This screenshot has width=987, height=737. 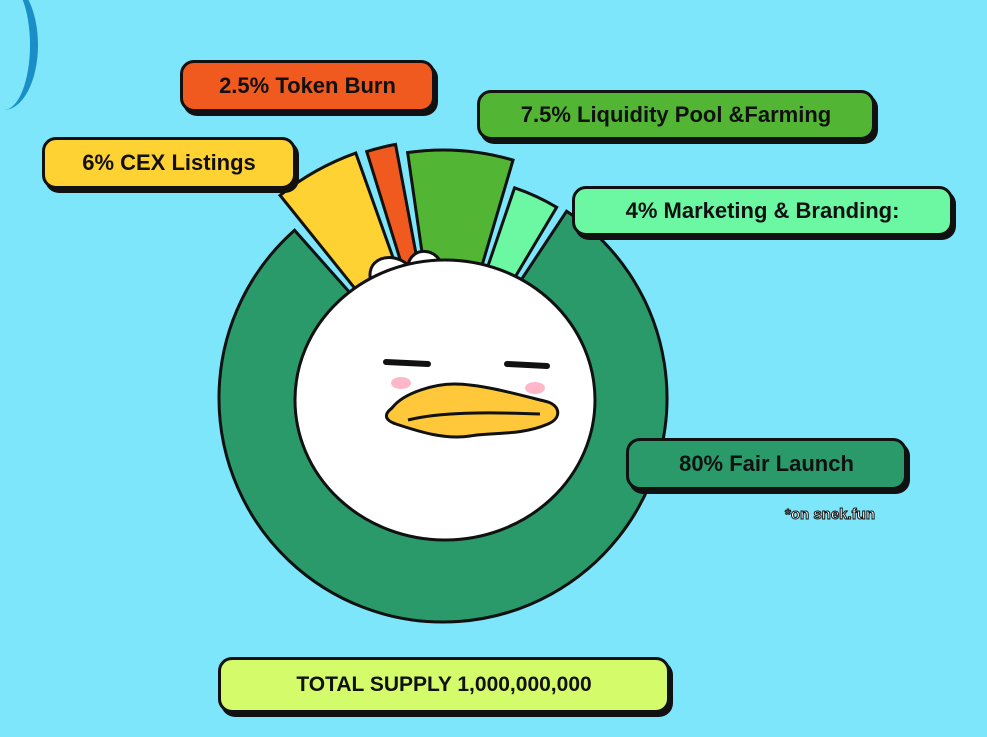 What do you see at coordinates (527, 365) in the screenshot?
I see `duck-right-eye` at bounding box center [527, 365].